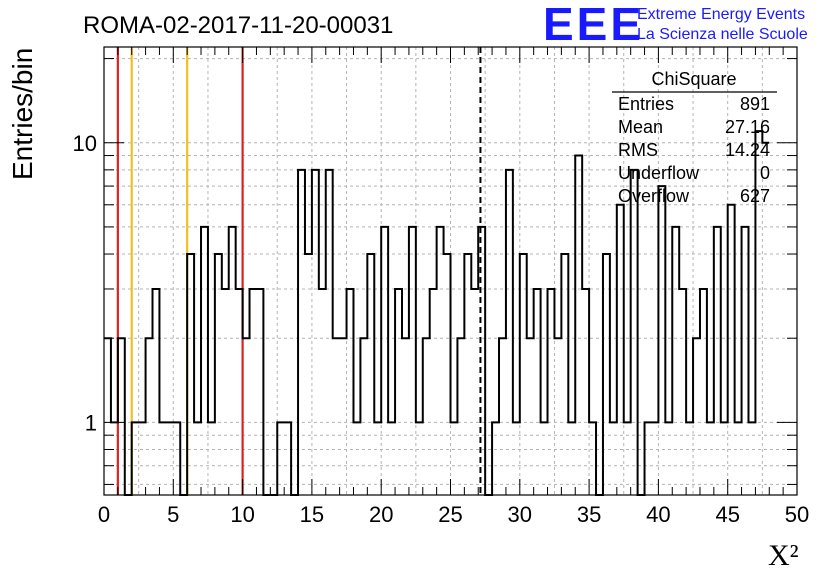  Describe the element at coordinates (658, 514) in the screenshot. I see `x-tick-label: 40` at that location.